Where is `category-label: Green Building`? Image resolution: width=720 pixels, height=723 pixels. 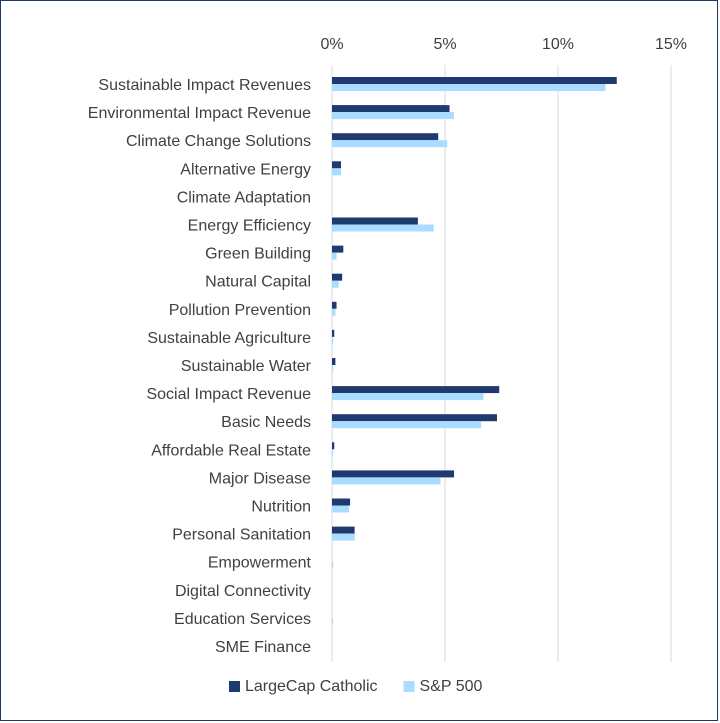
category-label: Green Building is located at coordinates (258, 254).